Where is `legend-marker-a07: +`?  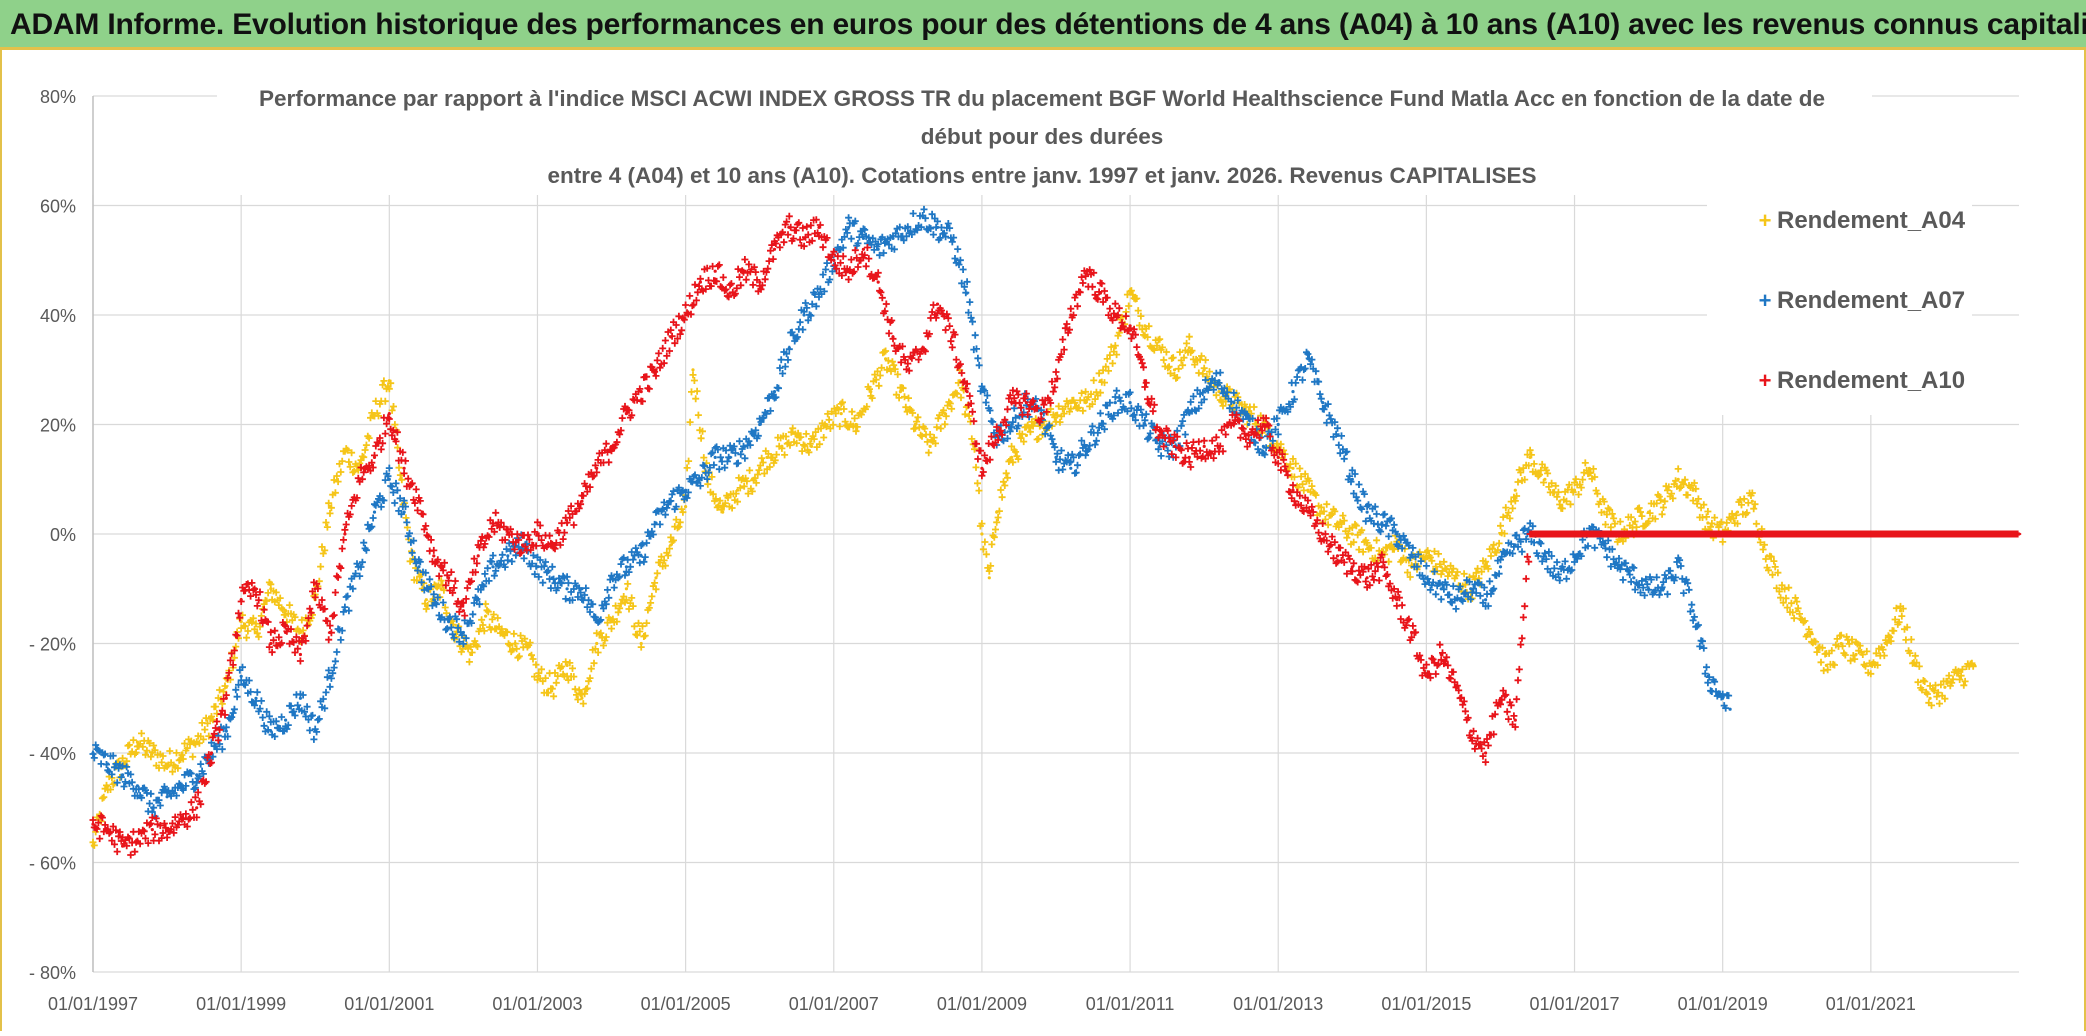
legend-marker-a07: + is located at coordinates (1765, 300).